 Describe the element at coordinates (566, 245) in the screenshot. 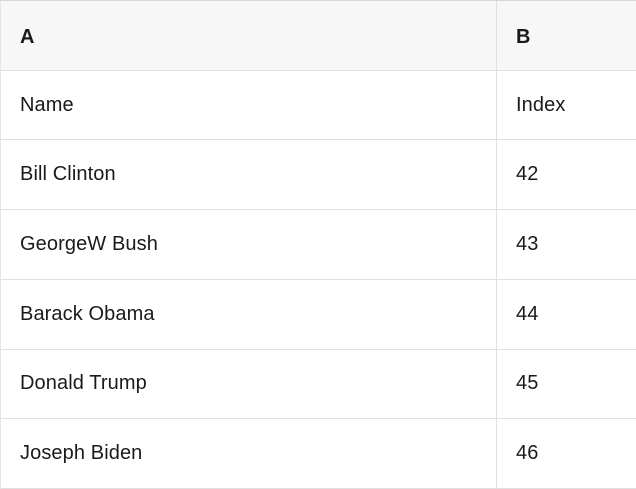

I see `table-cell: 43` at that location.